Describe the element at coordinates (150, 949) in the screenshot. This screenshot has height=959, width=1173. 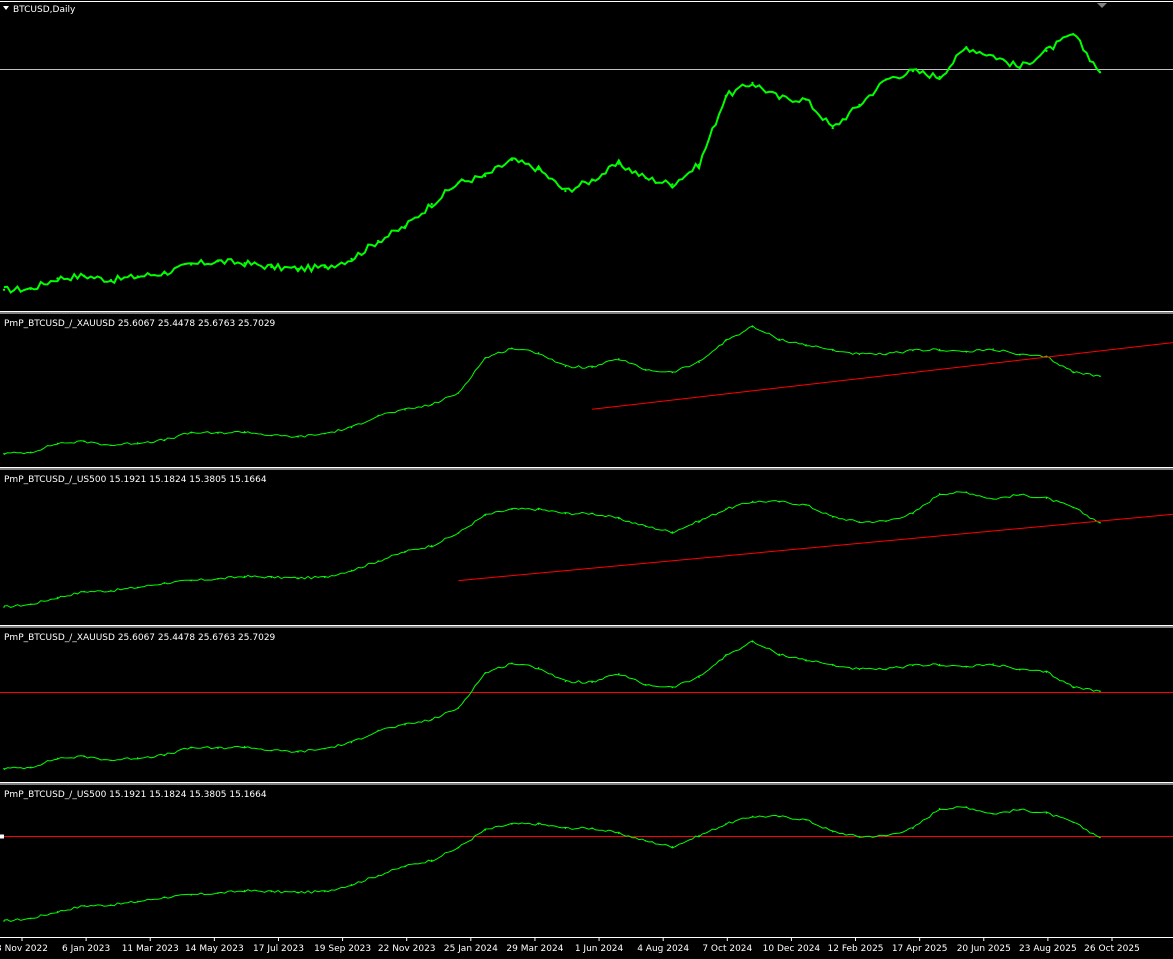
I see `time-tick-label: 11 Mar 2023` at that location.